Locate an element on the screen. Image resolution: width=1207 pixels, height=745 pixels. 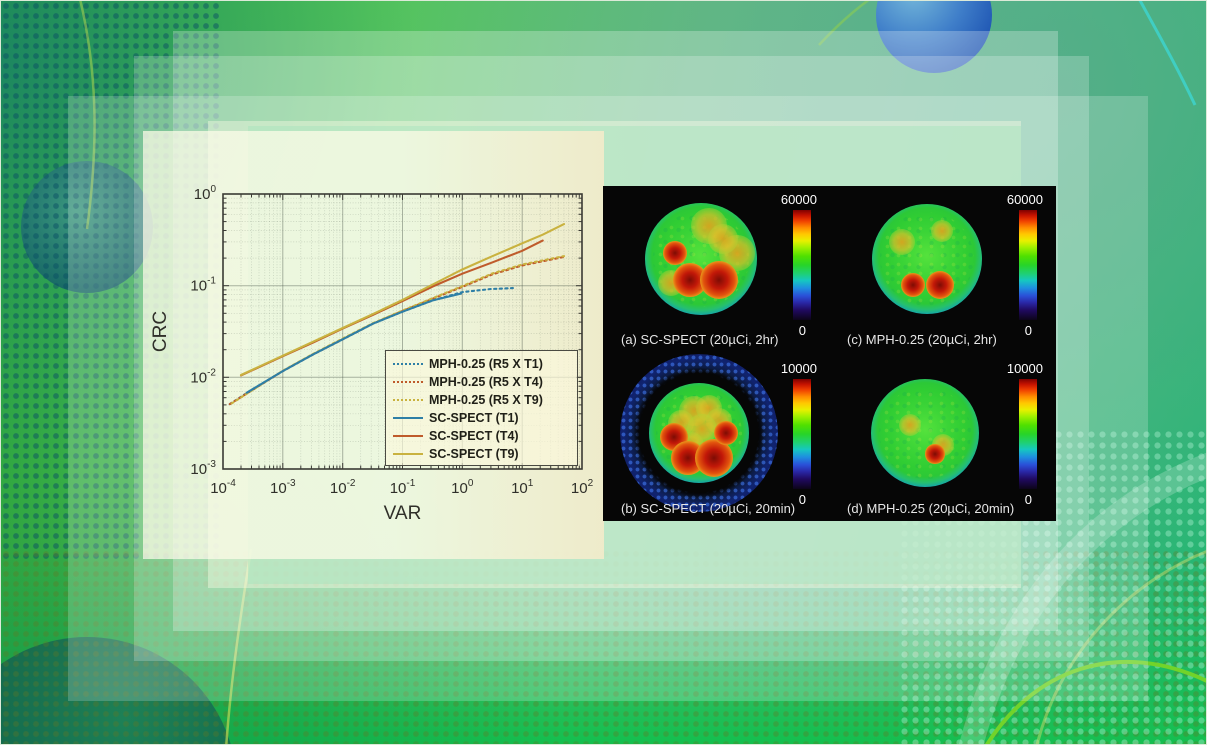
colorbar-b is located at coordinates (802, 434).